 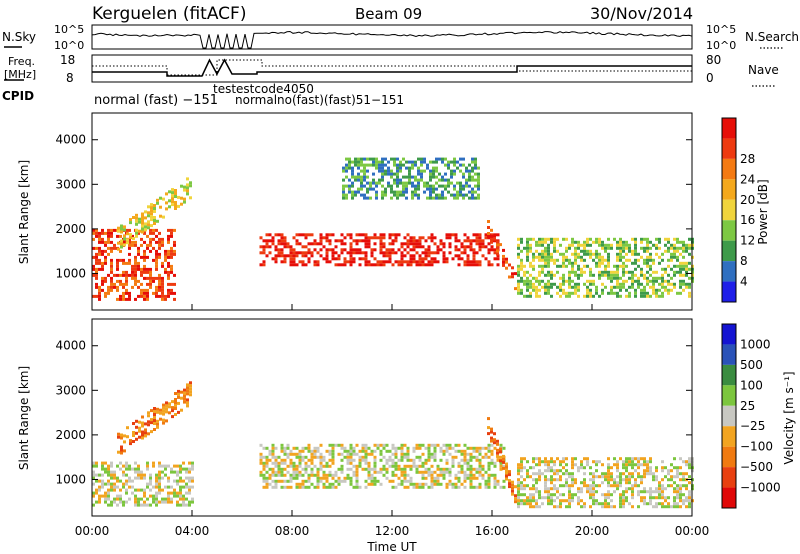 I want to click on freq-label-1: Freq., so click(x=21, y=61).